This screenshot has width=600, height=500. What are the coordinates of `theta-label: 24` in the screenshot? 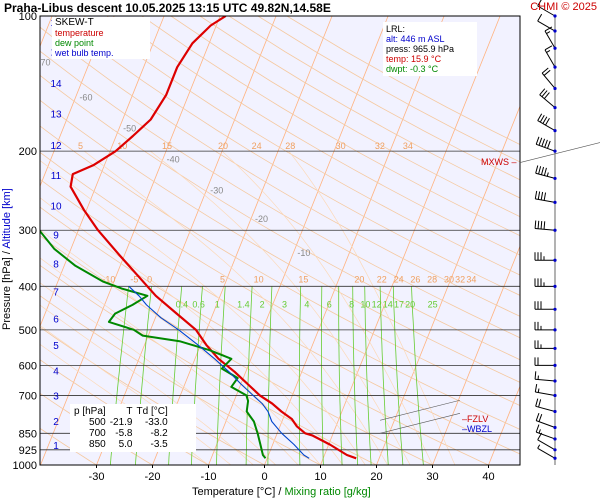 It's located at (257, 146).